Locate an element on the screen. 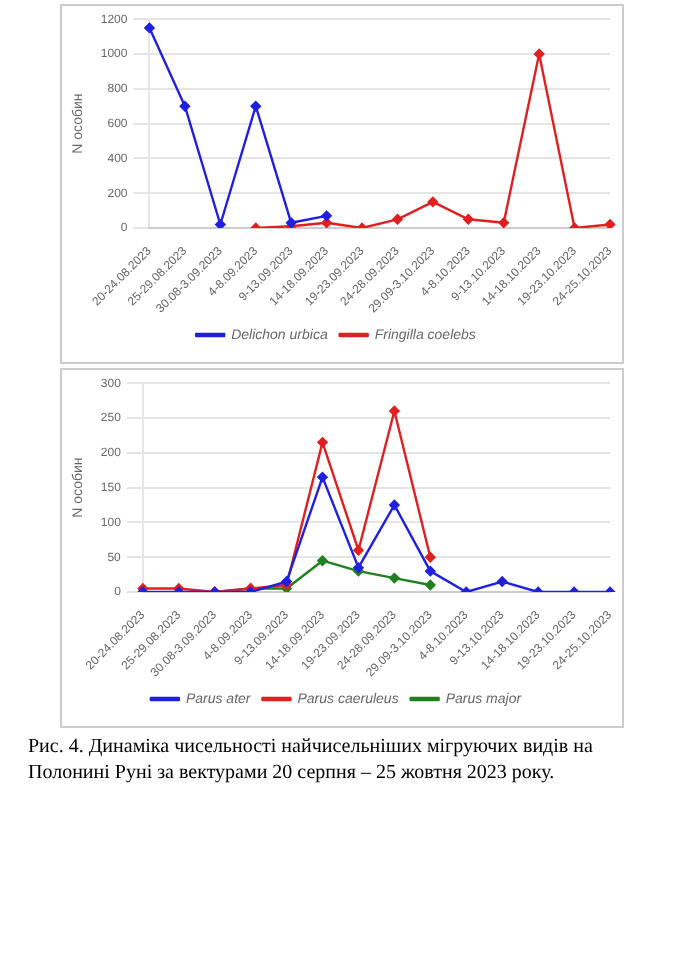 The height and width of the screenshot is (960, 678). text: Рис. 4. Динаміка чисельності найчисельніших мігруючих видів на Полонині Руні за вектурами 20 серпня – 25 жовтня 2023 року. is located at coordinates (311, 761).